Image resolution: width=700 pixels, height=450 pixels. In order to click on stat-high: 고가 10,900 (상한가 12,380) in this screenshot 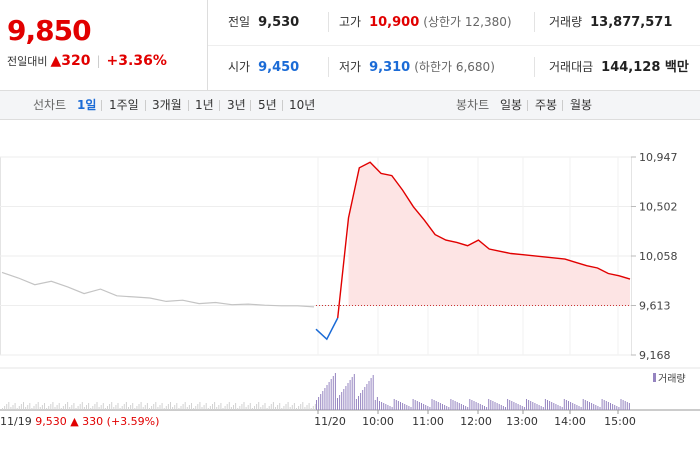, I will do `click(425, 22)`.